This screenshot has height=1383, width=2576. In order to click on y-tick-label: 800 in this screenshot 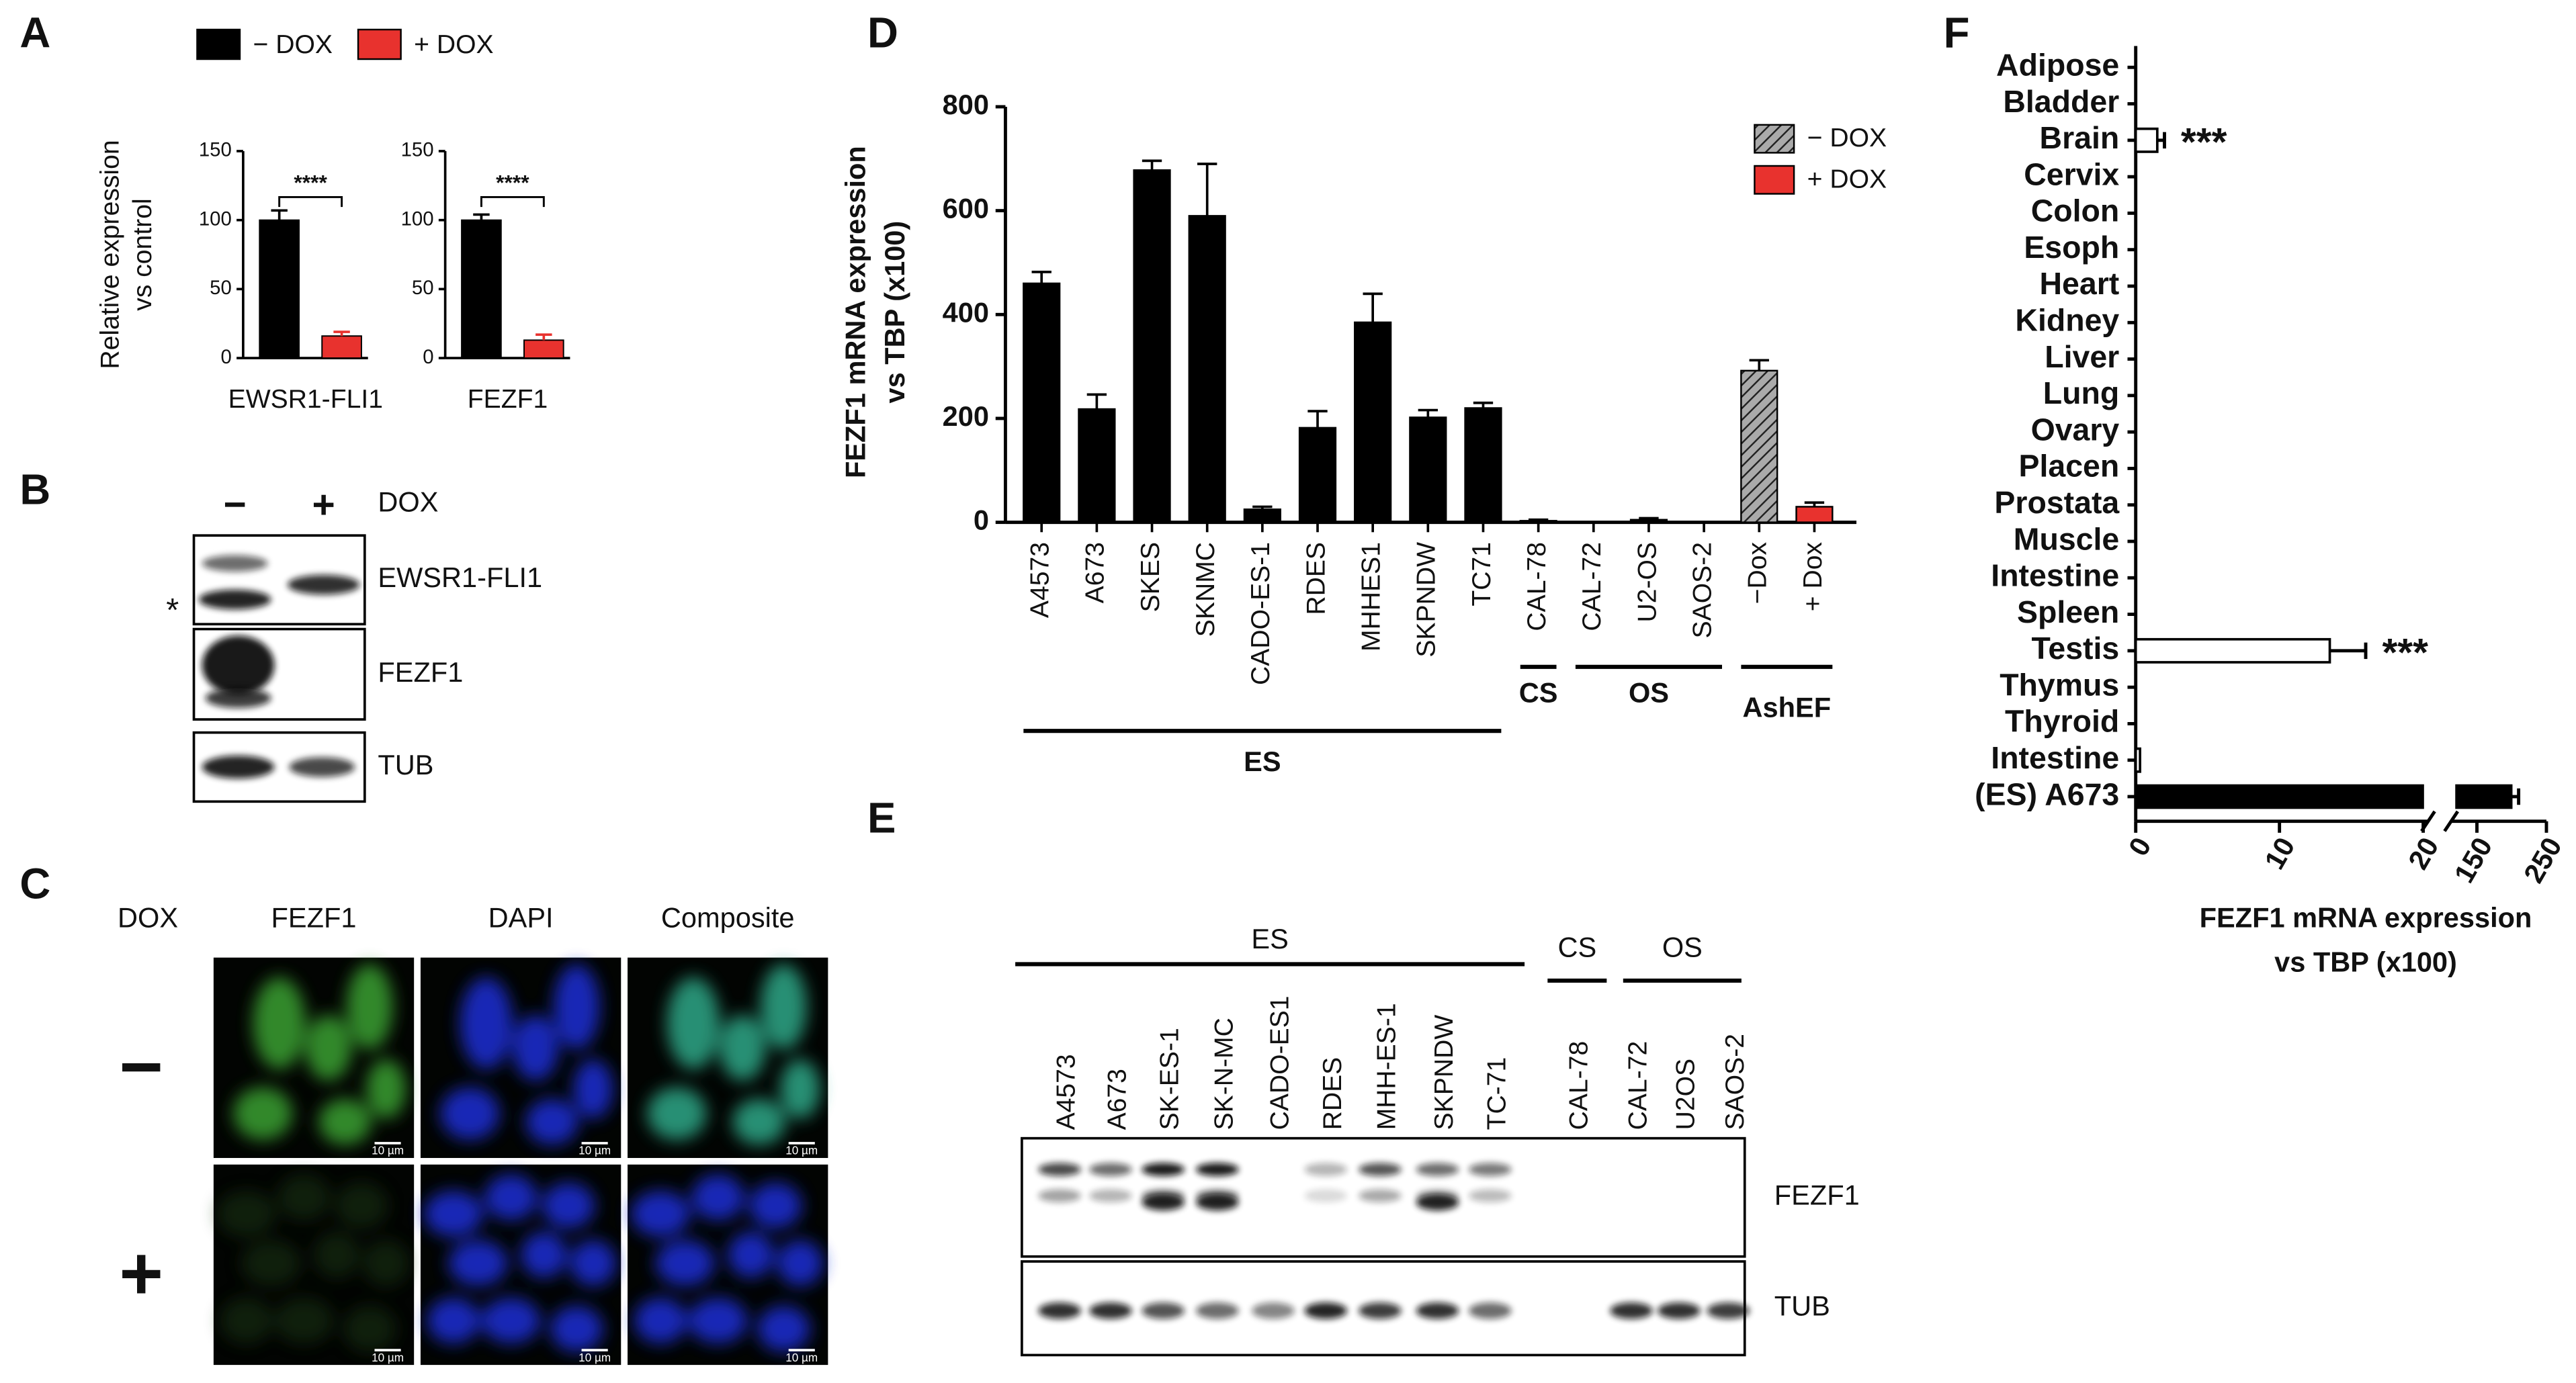, I will do `click(966, 104)`.